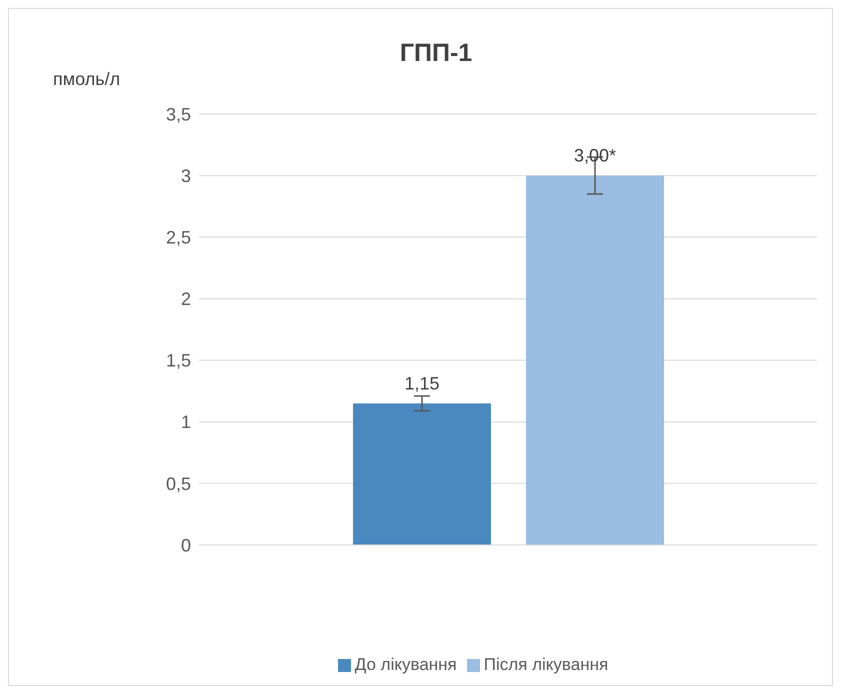 The width and height of the screenshot is (841, 694). Describe the element at coordinates (178, 484) in the screenshot. I see `y-tick-label: 0,5` at that location.